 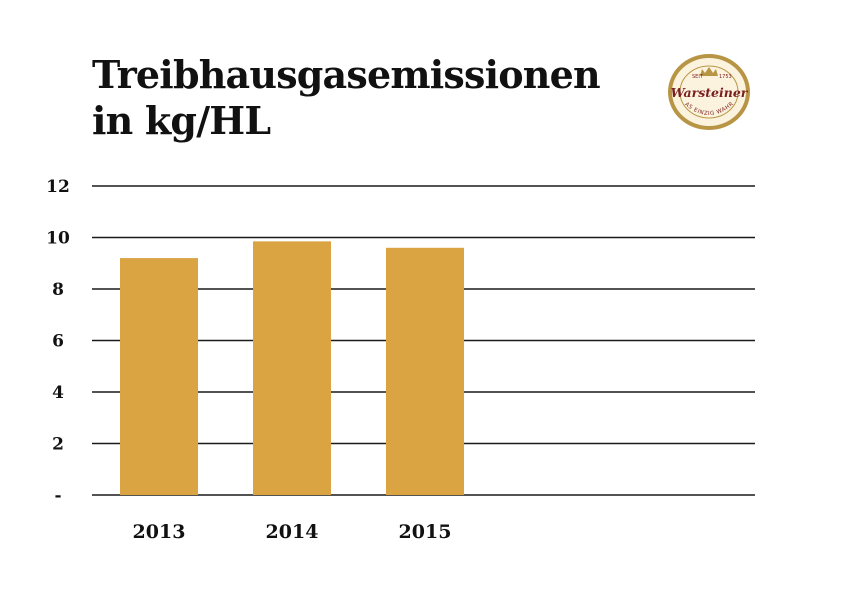 I want to click on x-category-label: 2015, so click(x=425, y=532).